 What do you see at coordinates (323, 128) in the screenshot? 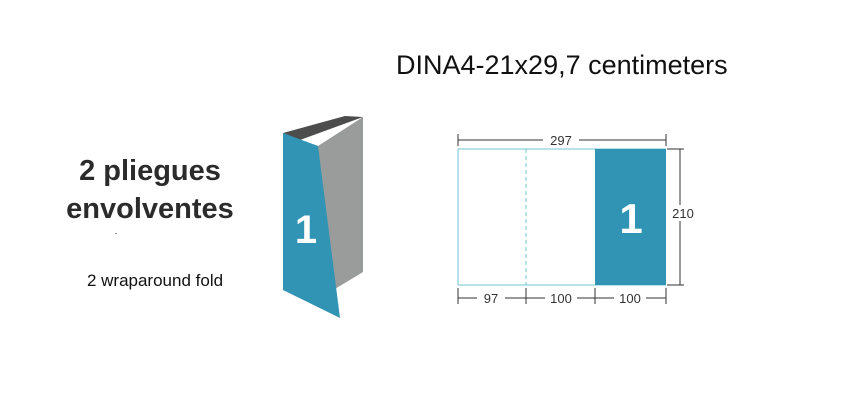
I see `brochure-top-dark` at bounding box center [323, 128].